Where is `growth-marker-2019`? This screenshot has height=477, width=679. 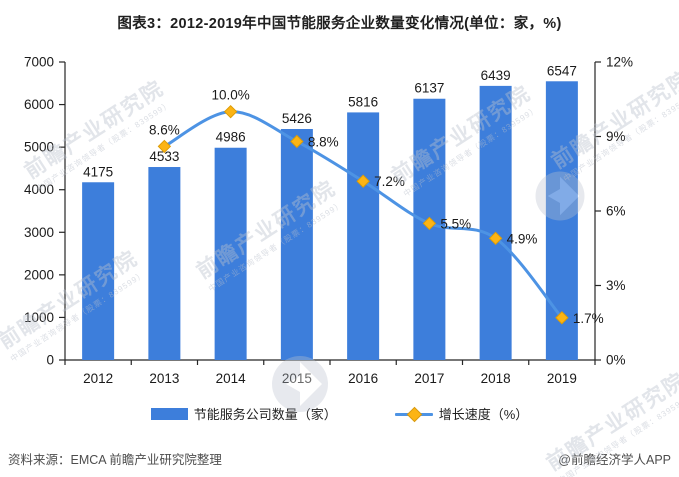 growth-marker-2019 is located at coordinates (562, 318).